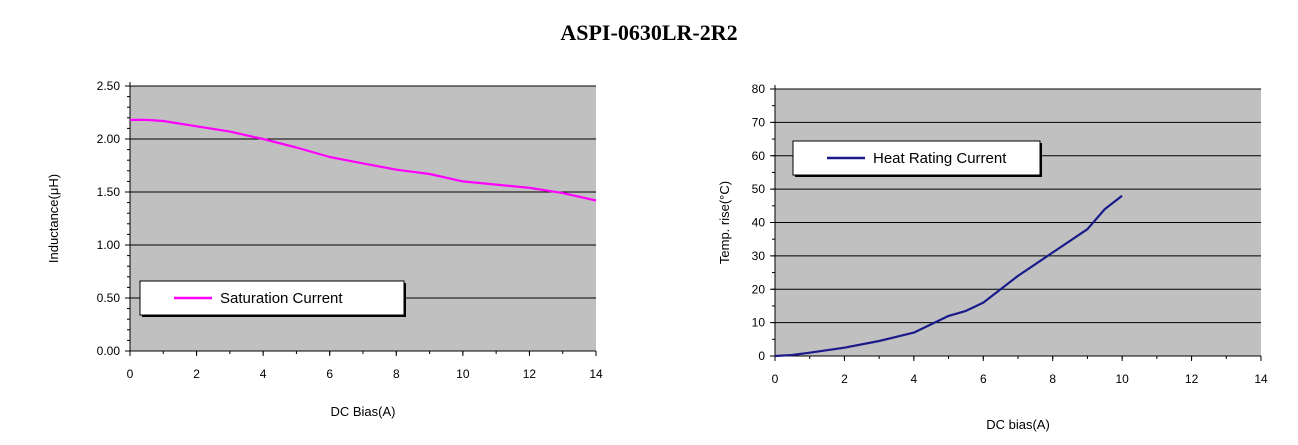 The width and height of the screenshot is (1298, 445). I want to click on left-x-tick-label: 12, so click(530, 374).